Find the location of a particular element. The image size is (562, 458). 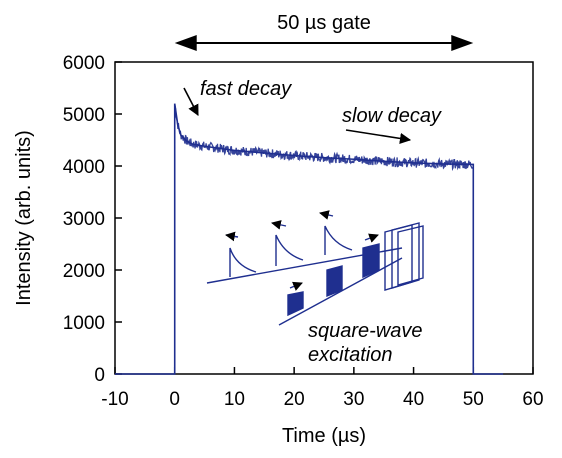

x-tick-label: -10 is located at coordinates (114, 399).